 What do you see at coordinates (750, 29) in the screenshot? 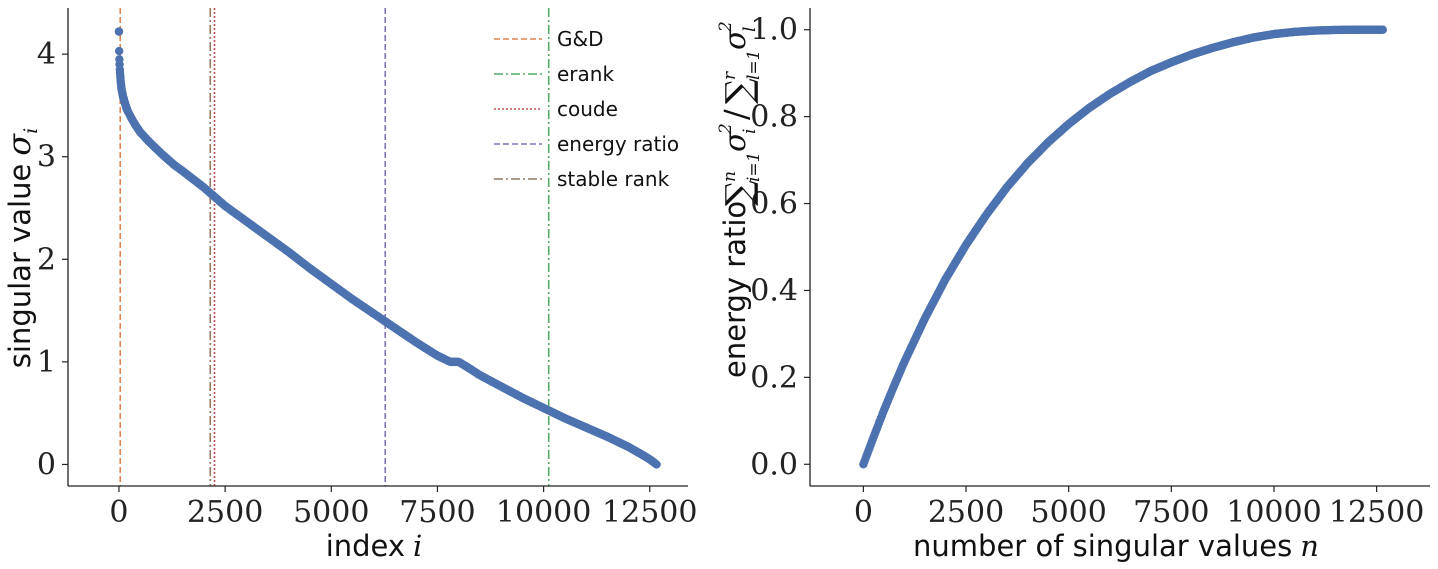
I see `svg-text: l` at bounding box center [750, 29].